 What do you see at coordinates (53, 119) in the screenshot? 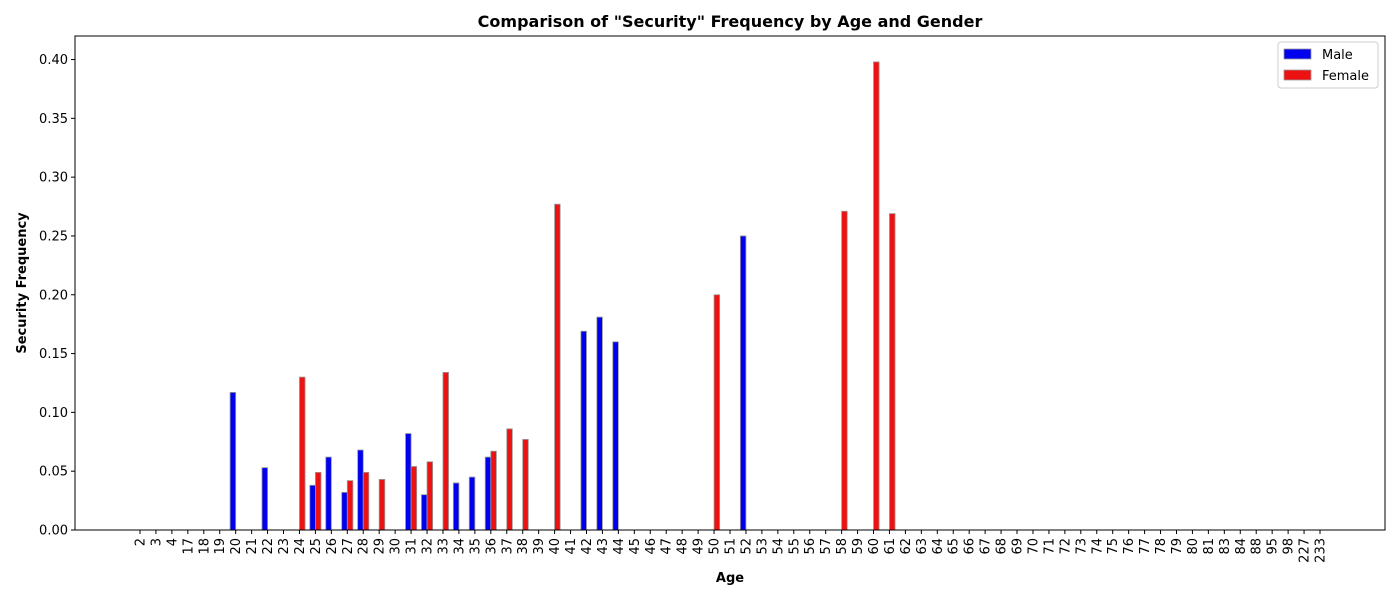
I see `y-tick-label: 0.35` at bounding box center [53, 119].